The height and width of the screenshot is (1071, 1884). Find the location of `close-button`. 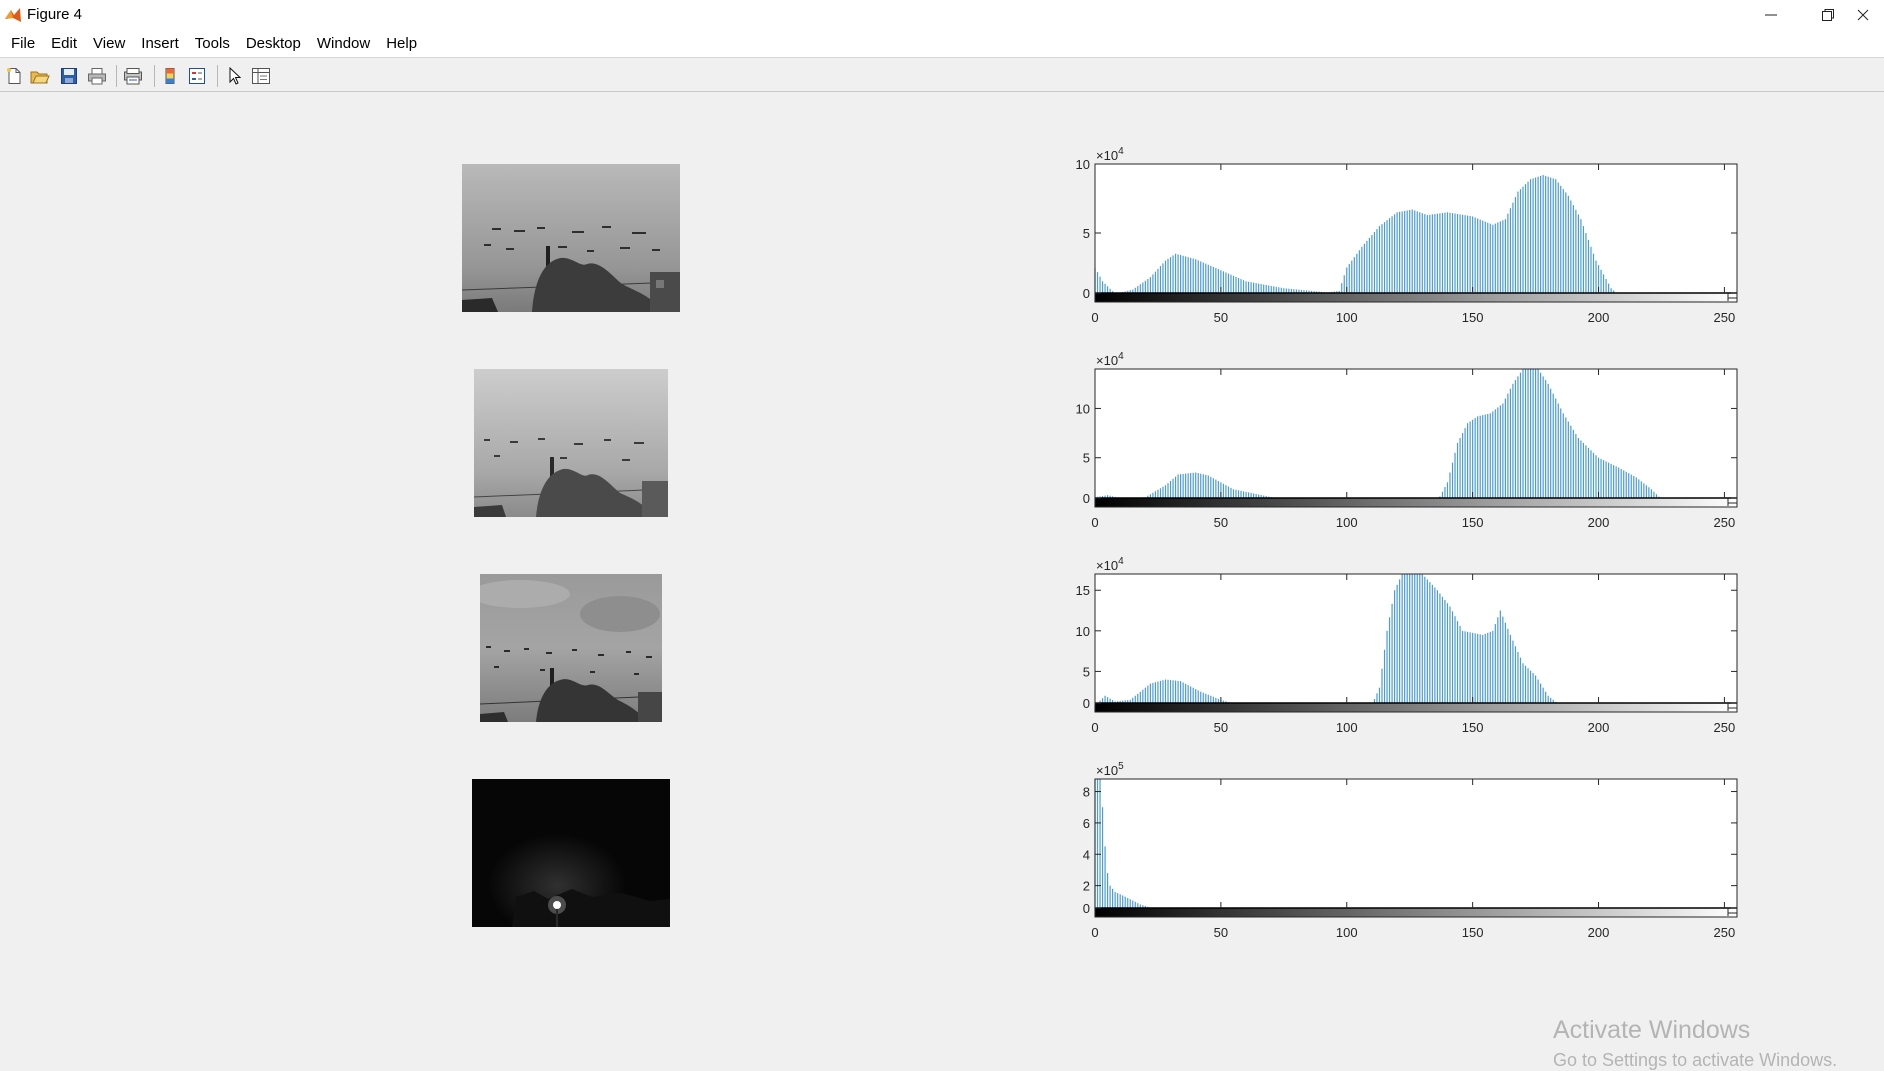

close-button is located at coordinates (1870, 15).